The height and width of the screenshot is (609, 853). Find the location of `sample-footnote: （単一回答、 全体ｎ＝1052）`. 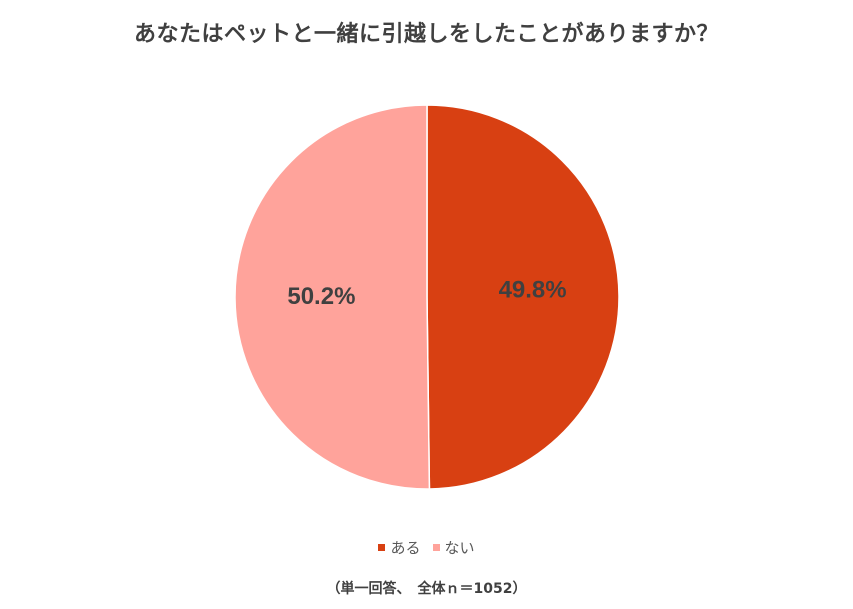

sample-footnote: （単一回答、 全体ｎ＝1052） is located at coordinates (426, 589).